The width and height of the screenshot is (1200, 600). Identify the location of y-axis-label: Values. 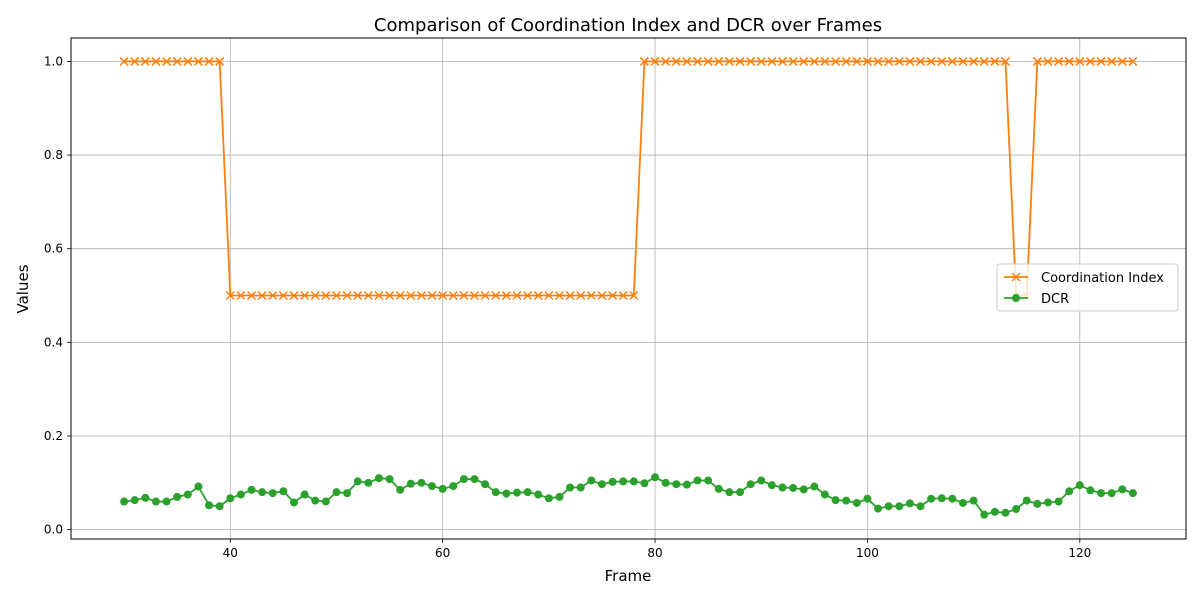
(23, 288).